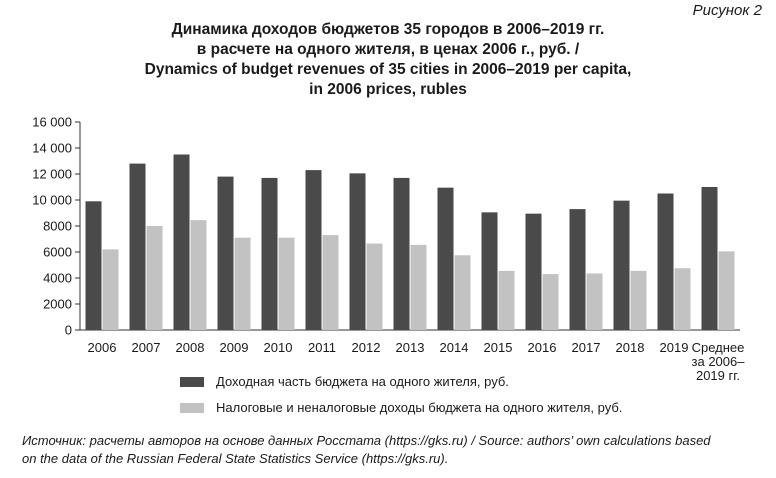  Describe the element at coordinates (68, 330) in the screenshot. I see `y-tick-label: 0` at that location.